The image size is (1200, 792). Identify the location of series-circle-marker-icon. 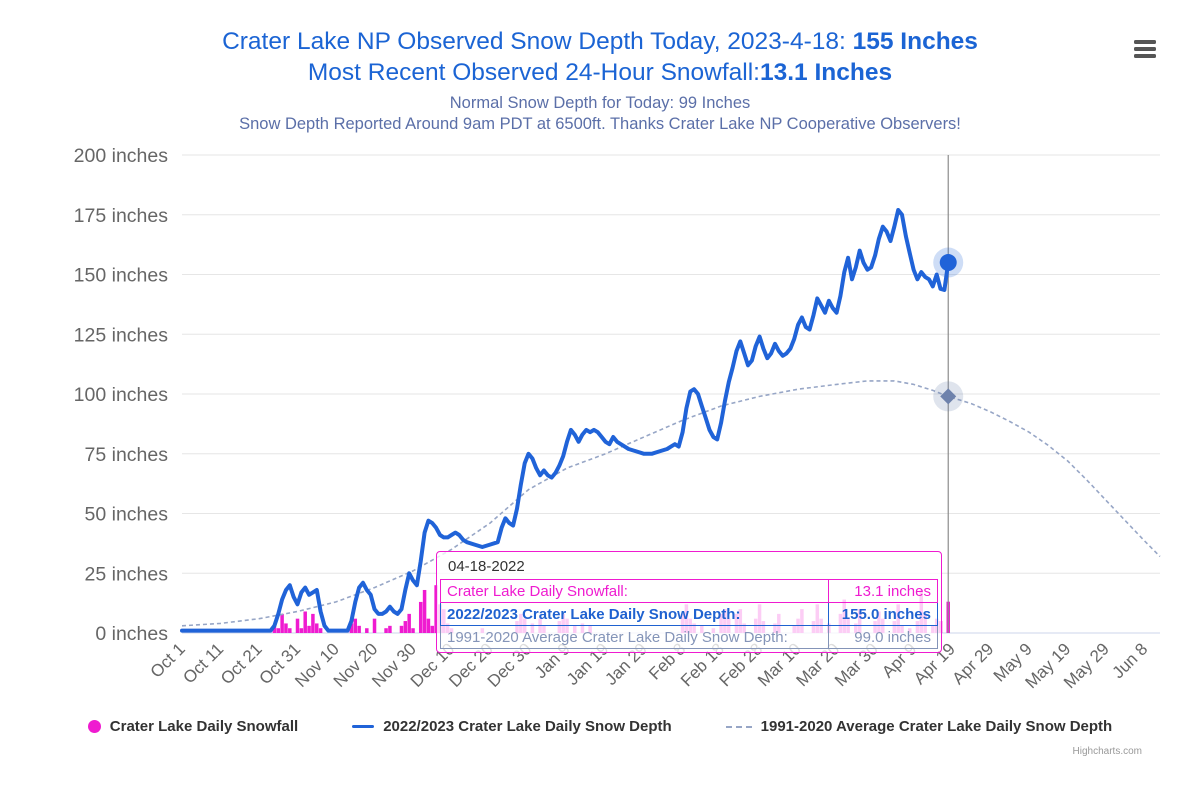
(94, 726).